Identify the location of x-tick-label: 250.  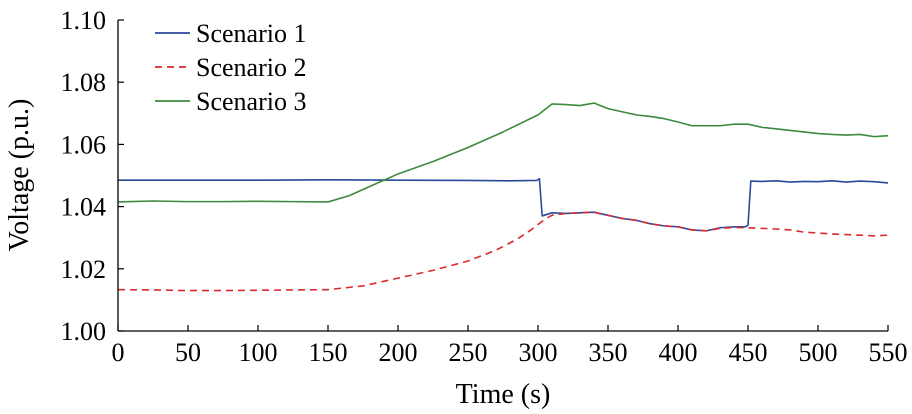
(468, 352).